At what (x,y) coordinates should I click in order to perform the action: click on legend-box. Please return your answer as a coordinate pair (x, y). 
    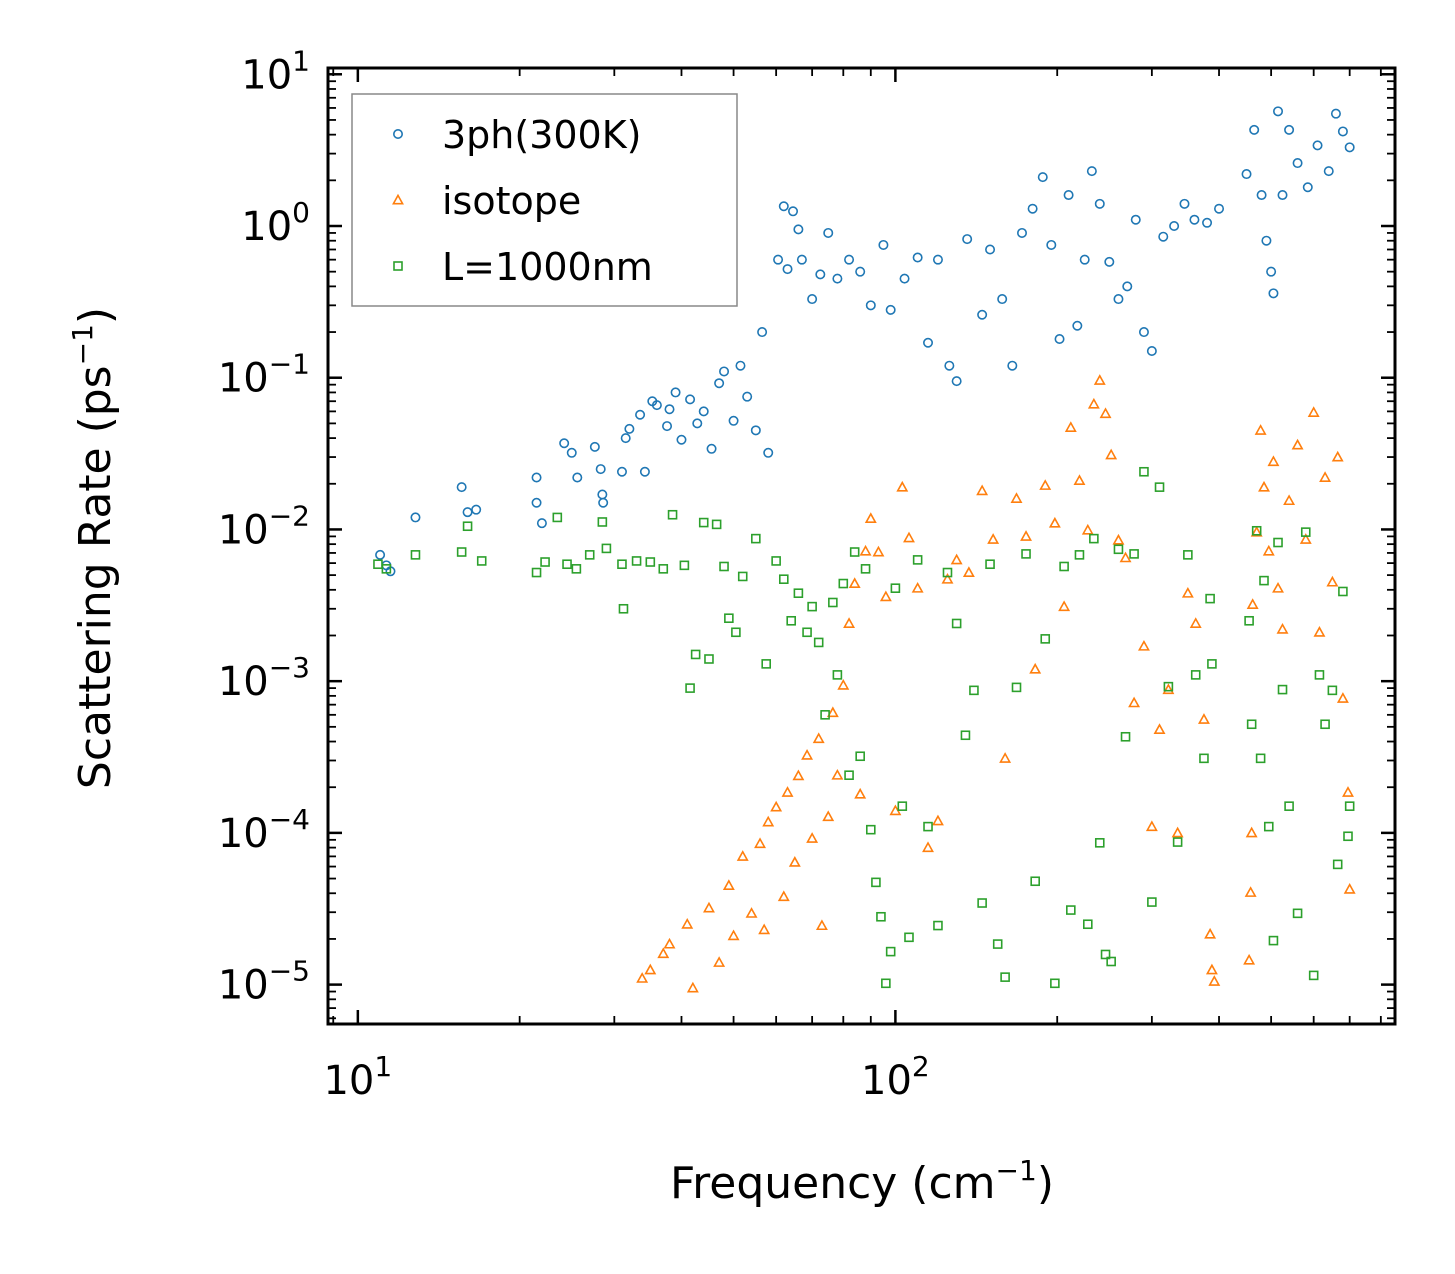
    Looking at the image, I should click on (544, 200).